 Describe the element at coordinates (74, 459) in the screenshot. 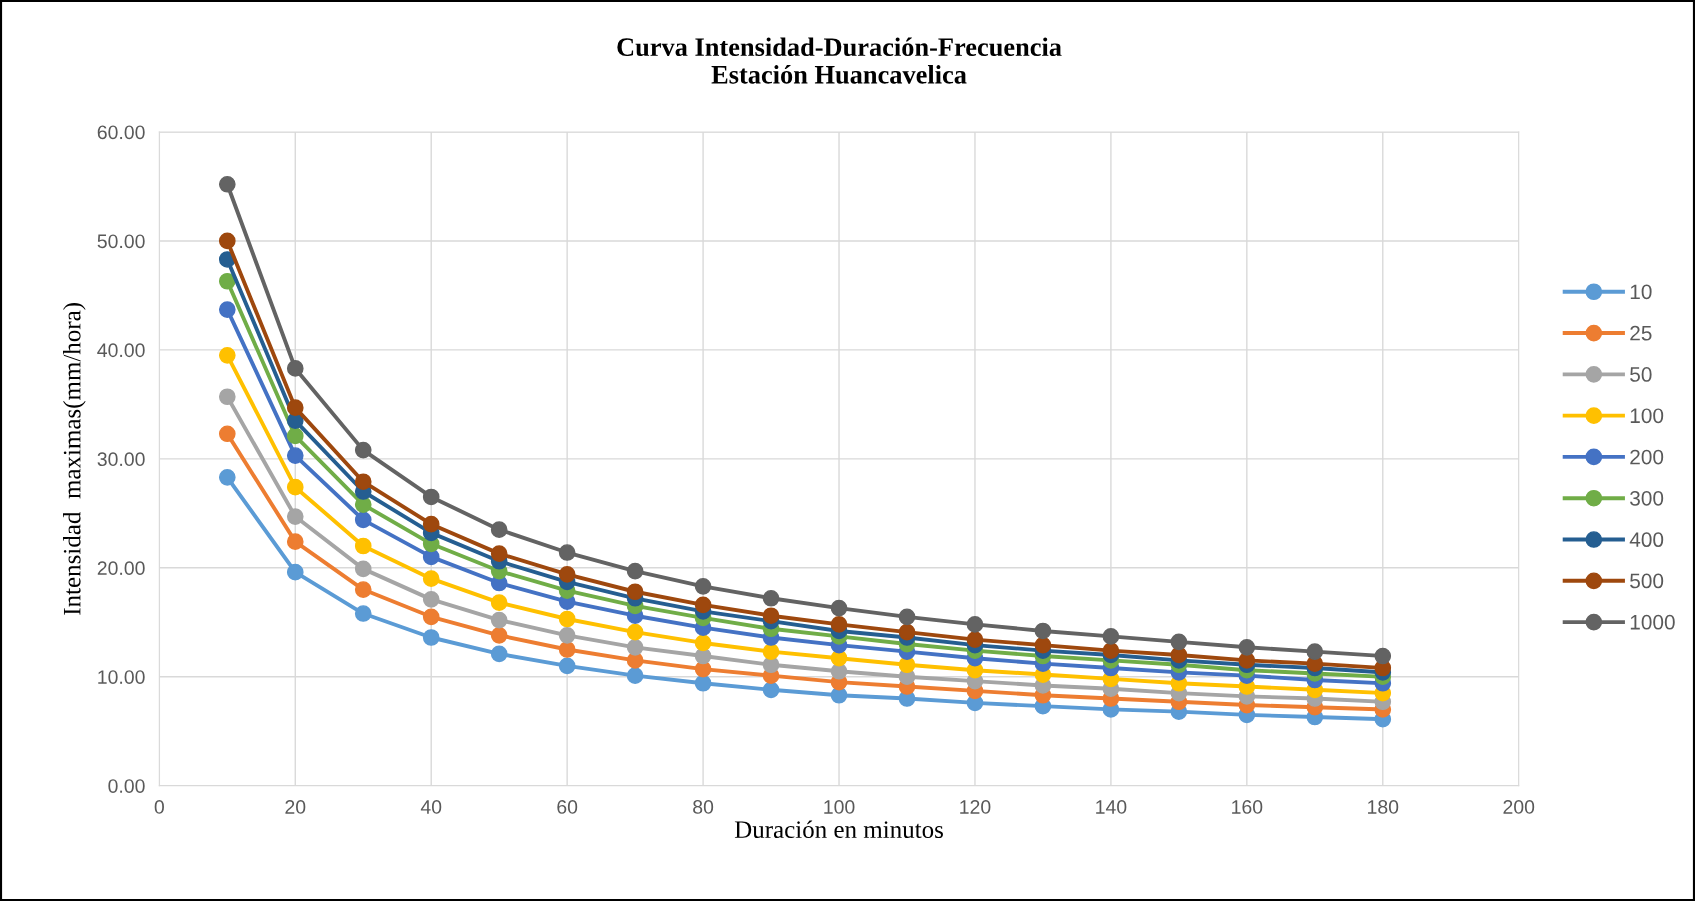

I see `y-axis-title: Intensidad maximas(mm/hora)` at that location.